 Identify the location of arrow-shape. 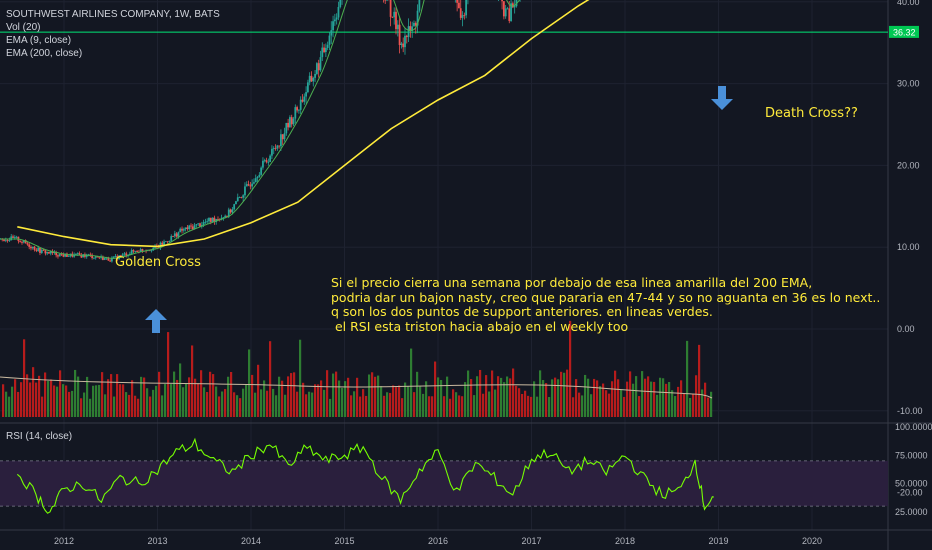
(156, 321).